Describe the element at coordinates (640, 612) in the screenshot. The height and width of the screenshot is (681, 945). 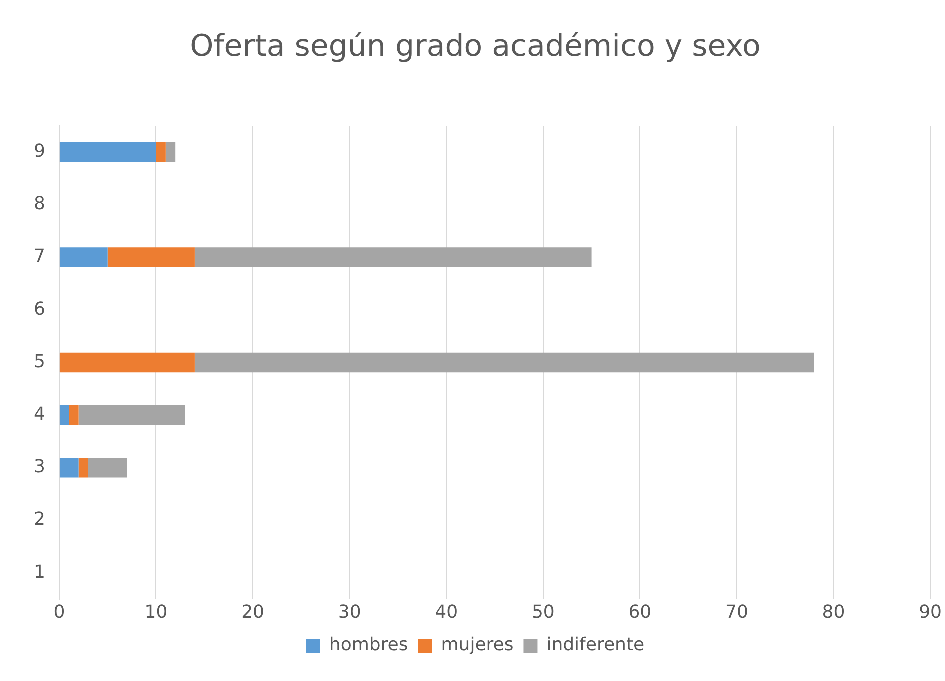
I see `x-tick-label: 60` at that location.